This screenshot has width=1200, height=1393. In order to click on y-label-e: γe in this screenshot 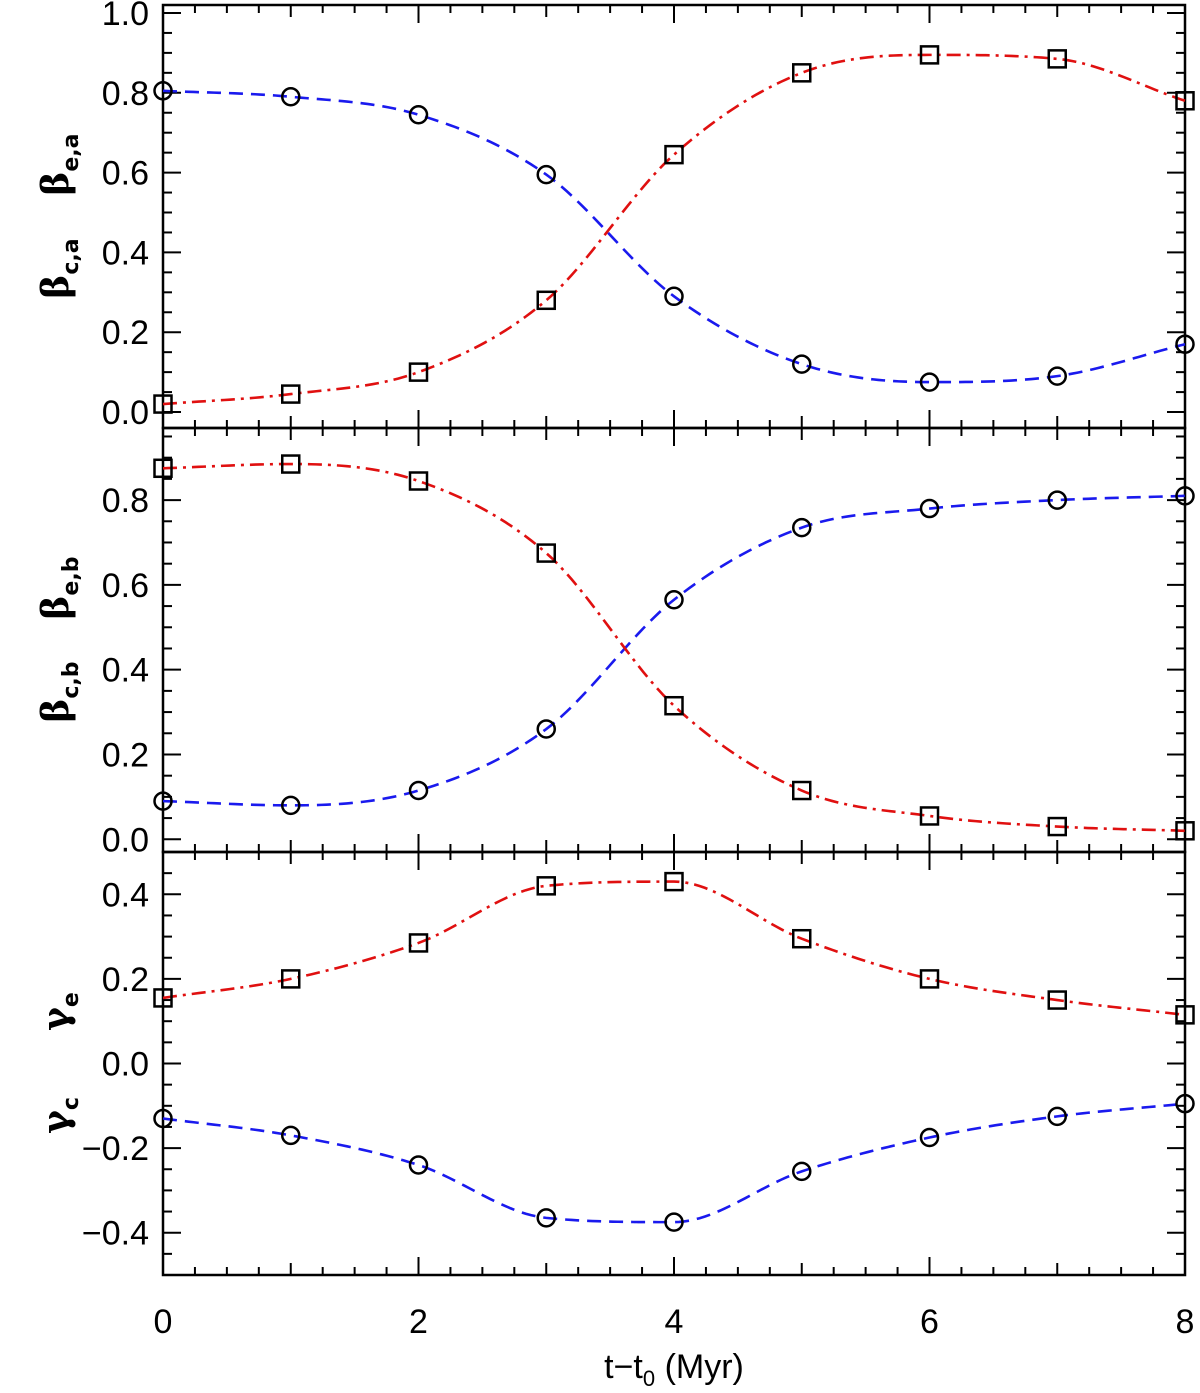, I will do `click(59, 1011)`.